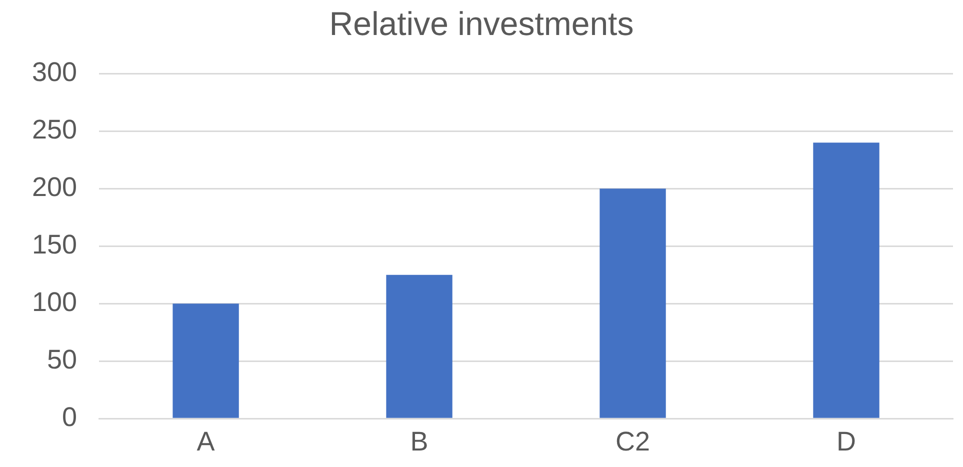  Describe the element at coordinates (55, 245) in the screenshot. I see `y-tick-label: 150` at that location.